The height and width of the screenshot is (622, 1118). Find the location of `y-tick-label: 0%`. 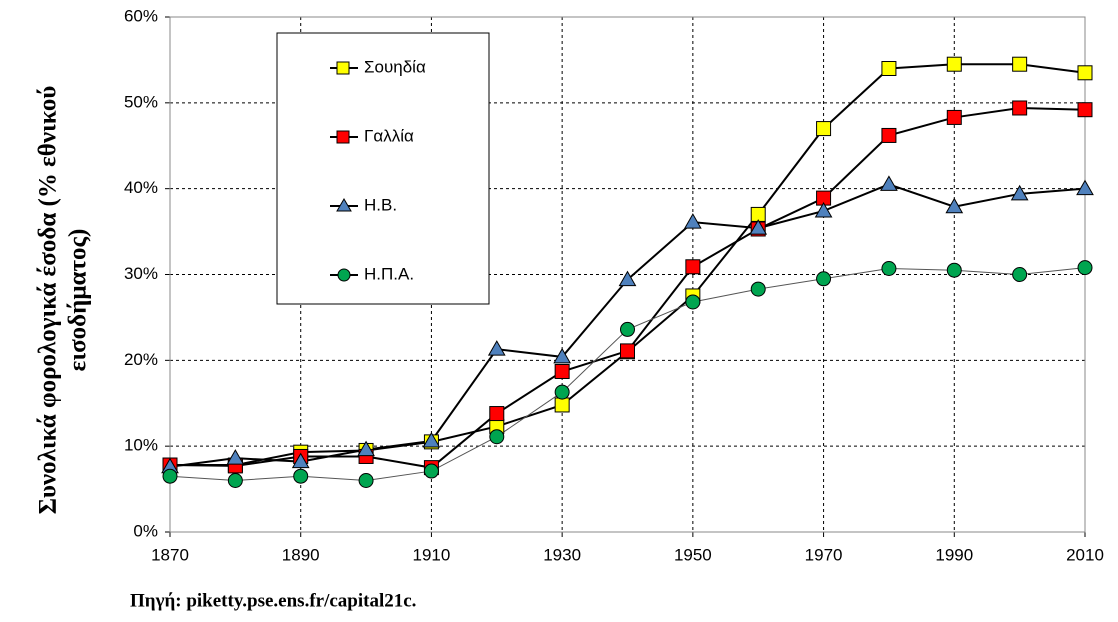

y-tick-label: 0% is located at coordinates (145, 530).